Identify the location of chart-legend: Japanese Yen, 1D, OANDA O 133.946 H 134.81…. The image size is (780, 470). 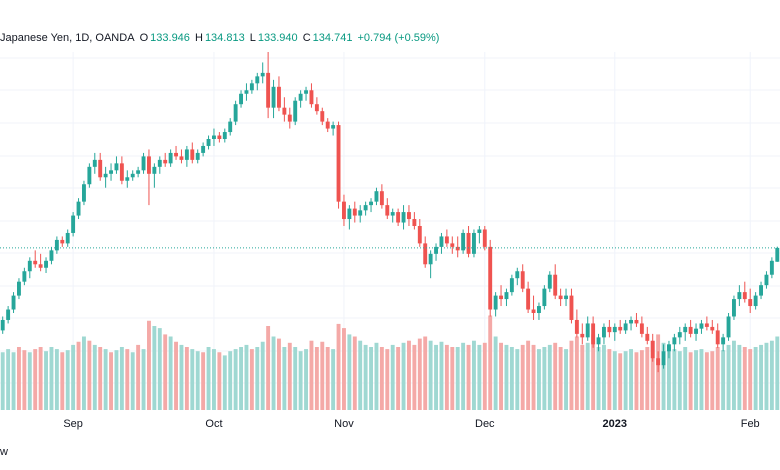
(220, 38).